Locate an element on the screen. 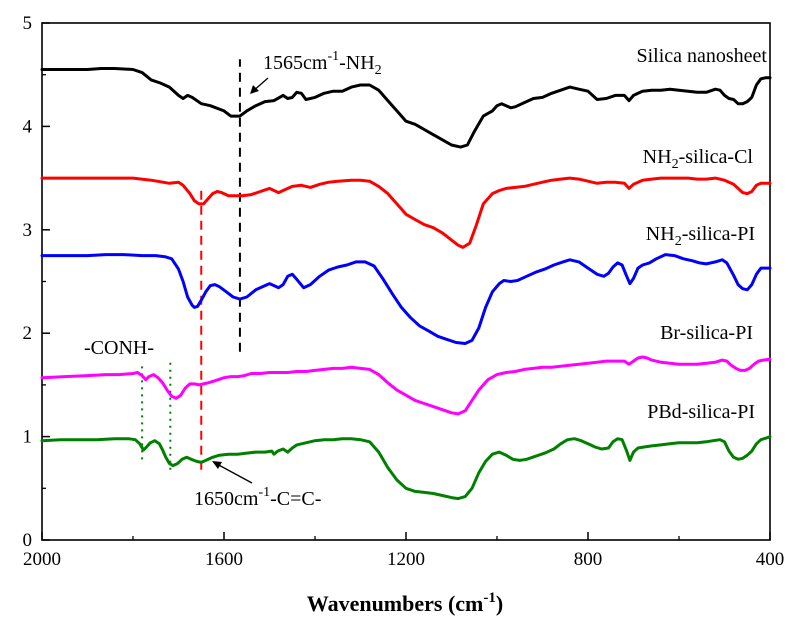 This screenshot has width=797, height=623. x-axis-label: Wavenumbers (cm-1) is located at coordinates (405, 603).